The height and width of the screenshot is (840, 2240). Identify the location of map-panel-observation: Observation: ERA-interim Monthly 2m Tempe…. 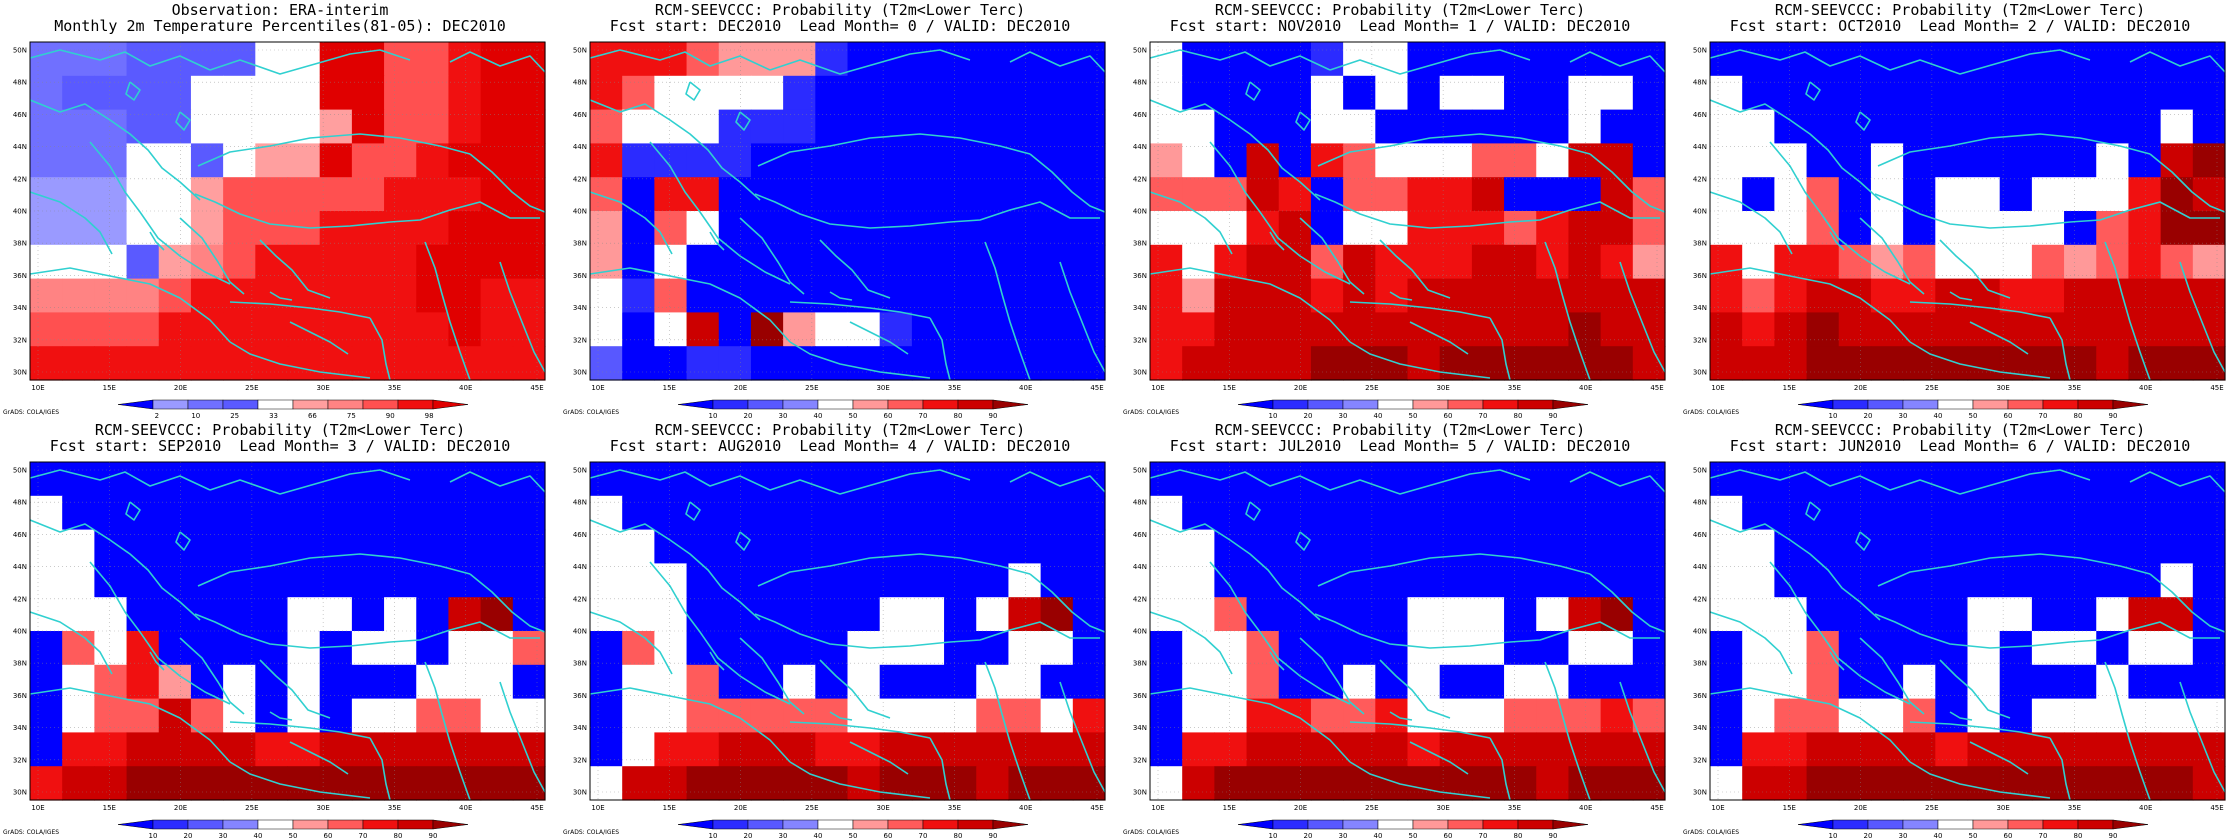
(280, 210).